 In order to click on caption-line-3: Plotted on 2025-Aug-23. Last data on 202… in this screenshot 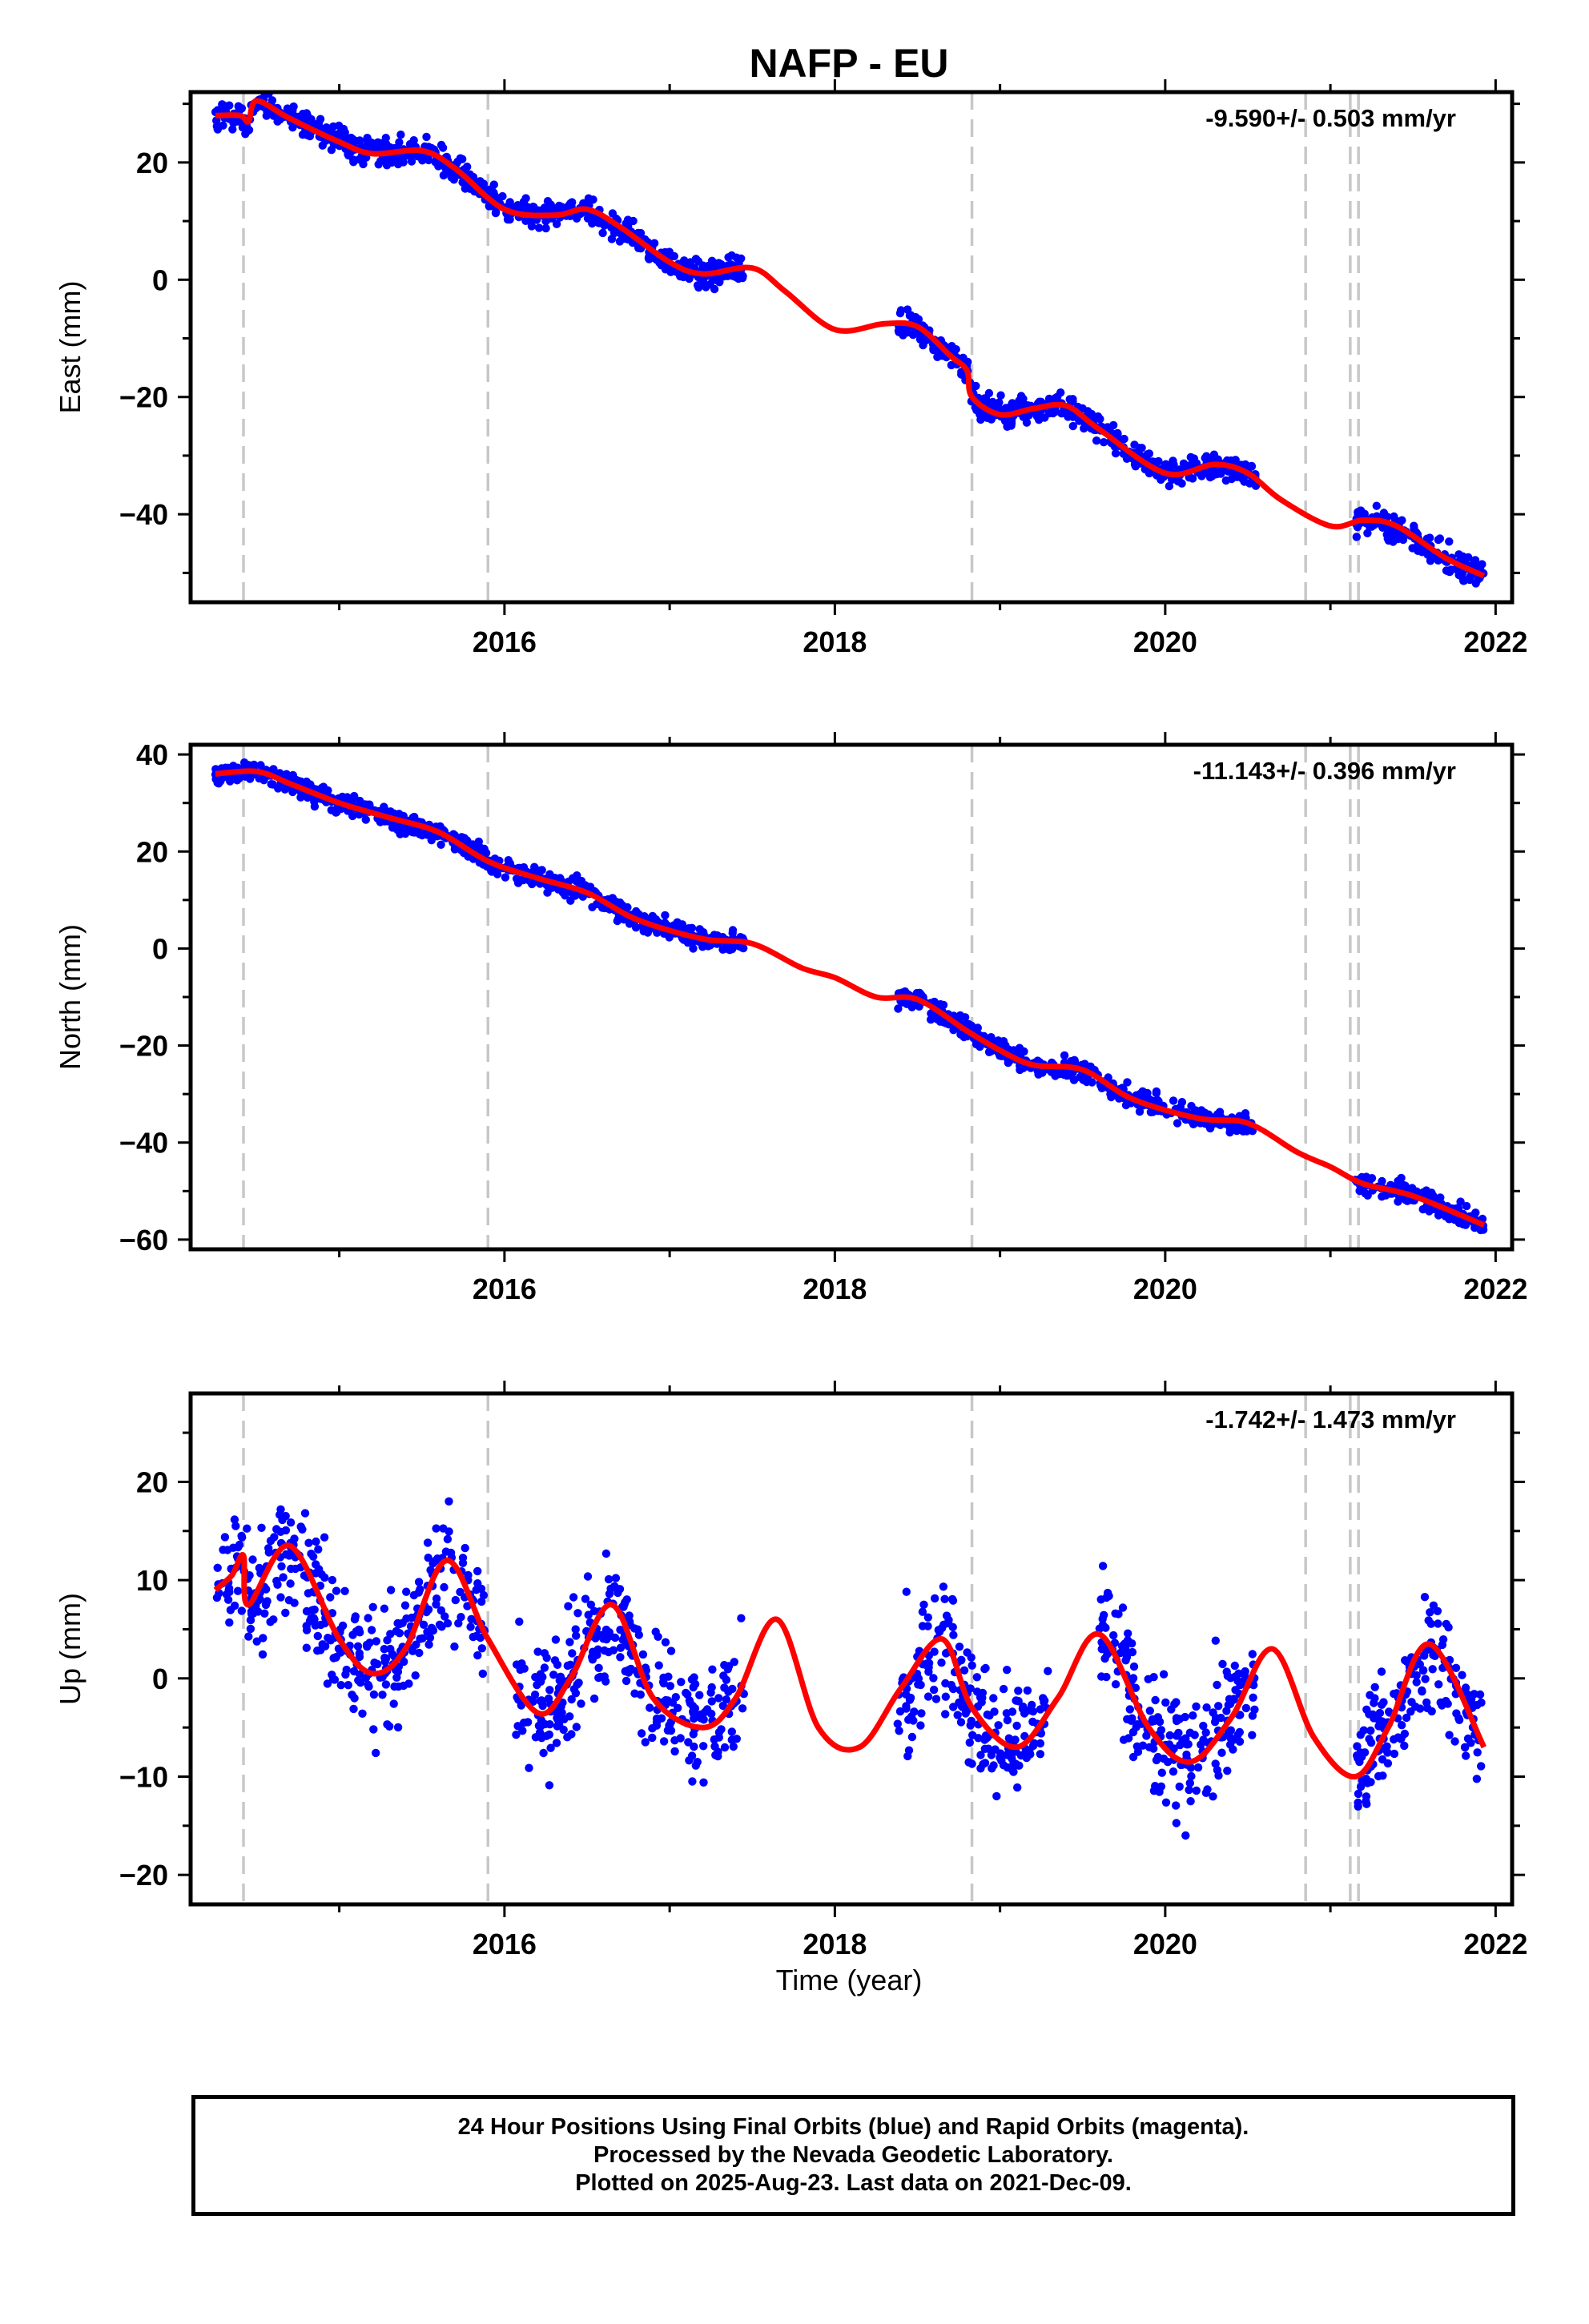, I will do `click(853, 2183)`.